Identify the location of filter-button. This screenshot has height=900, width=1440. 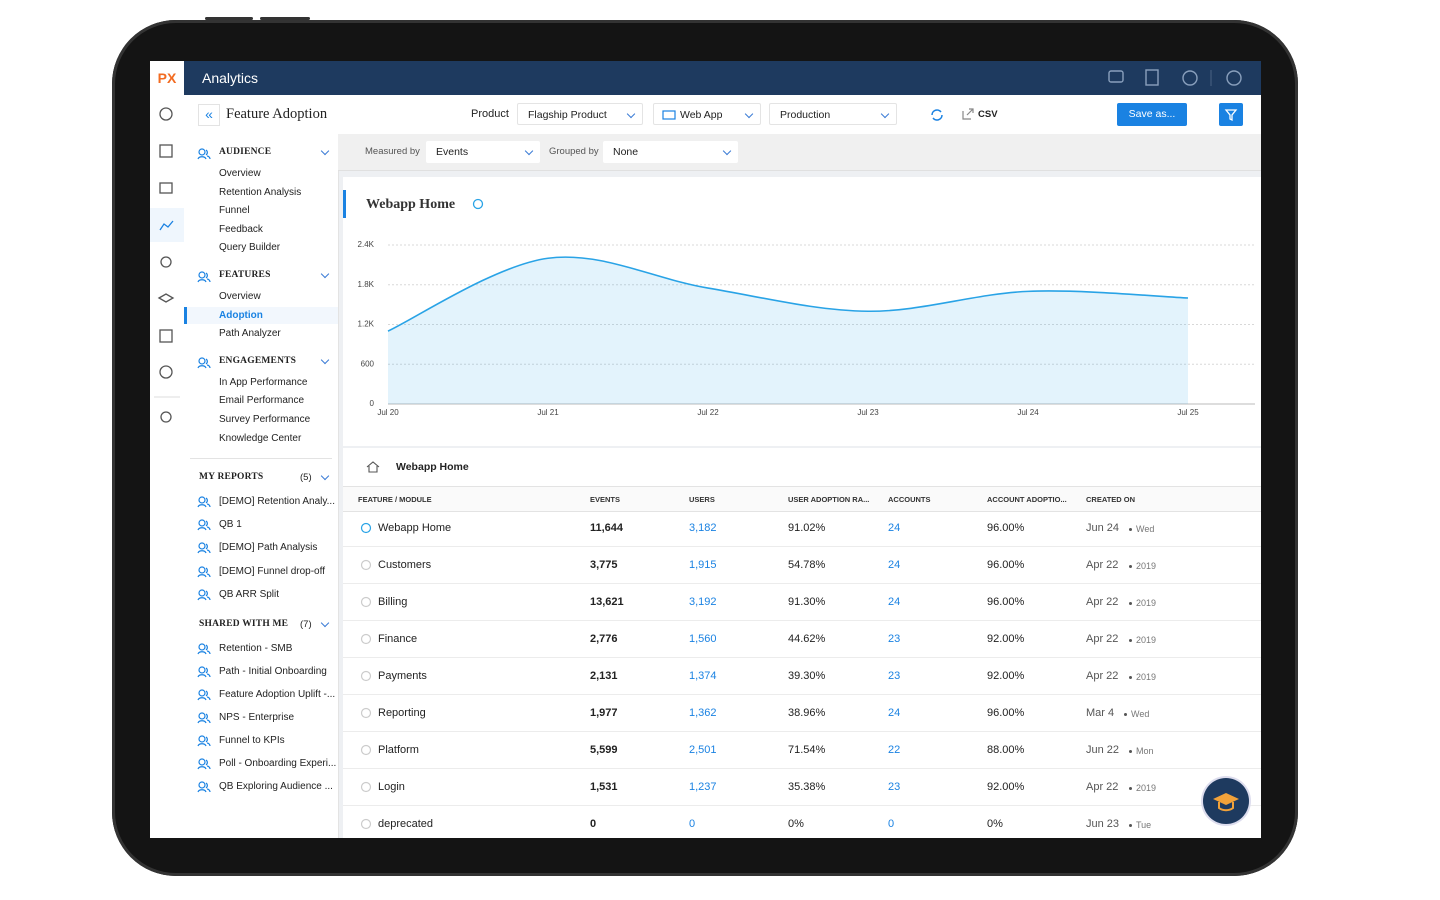
(1231, 114).